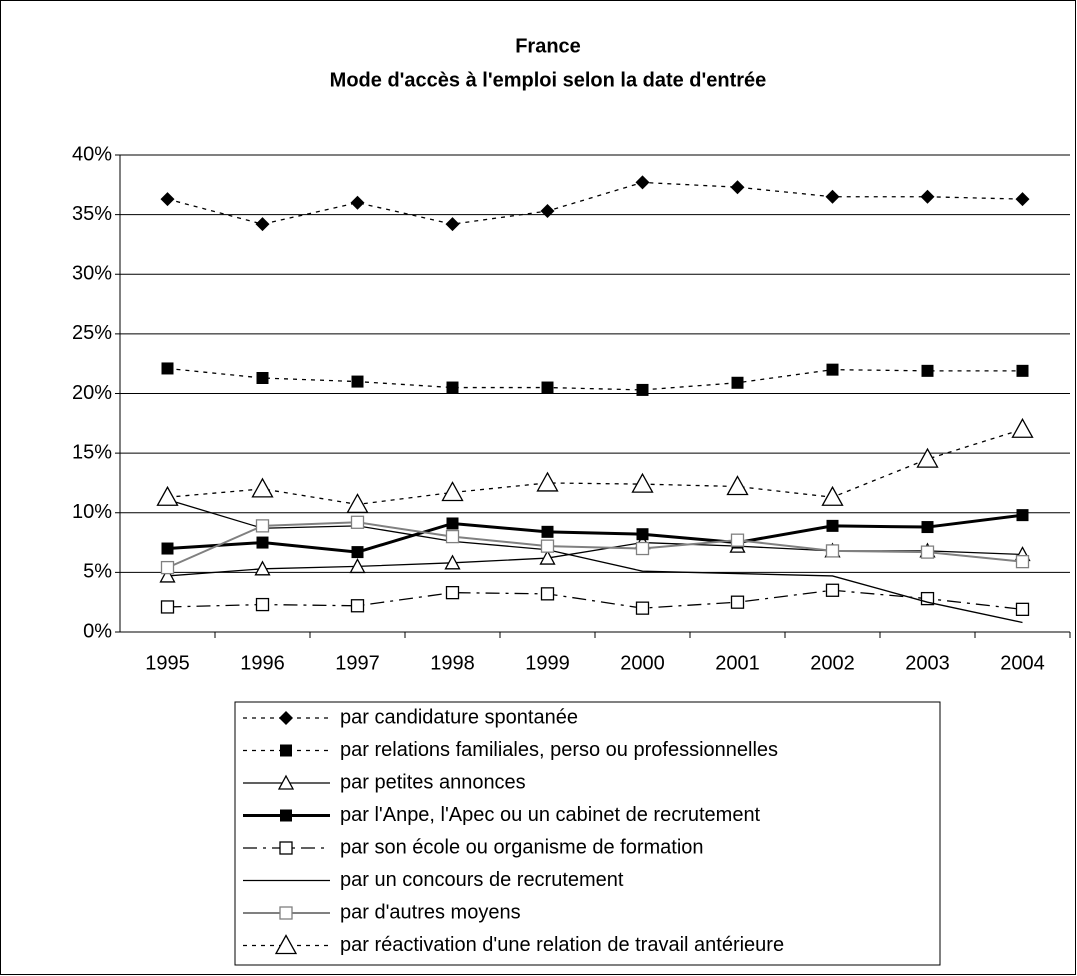 This screenshot has width=1077, height=976. I want to click on x-tick-label: 1998, so click(452, 663).